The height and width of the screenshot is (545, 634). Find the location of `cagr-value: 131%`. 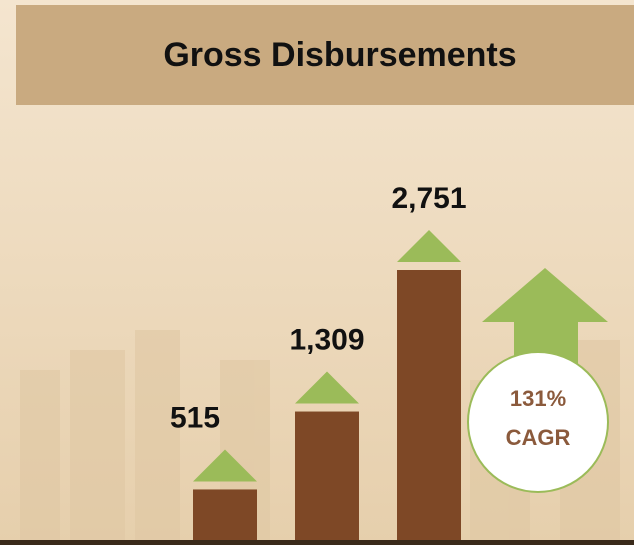

cagr-value: 131% is located at coordinates (538, 398).